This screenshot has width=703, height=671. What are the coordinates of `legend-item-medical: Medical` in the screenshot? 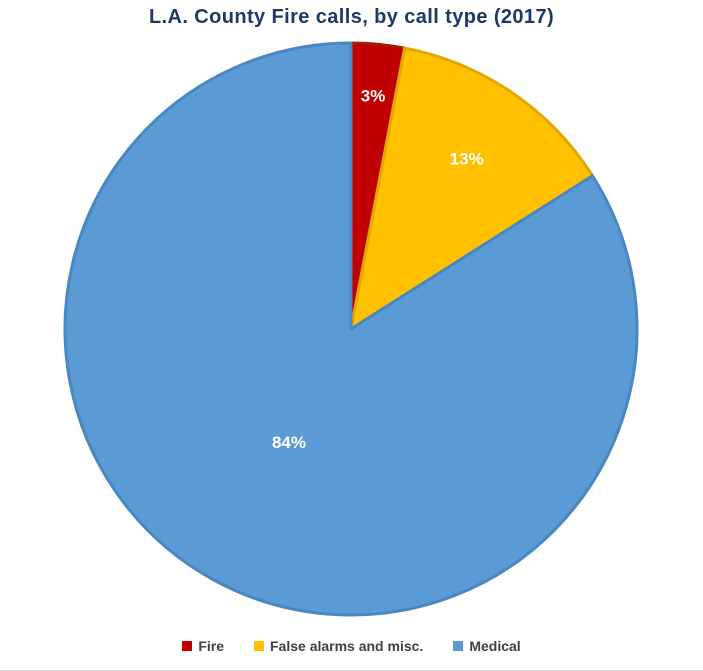 It's located at (487, 646).